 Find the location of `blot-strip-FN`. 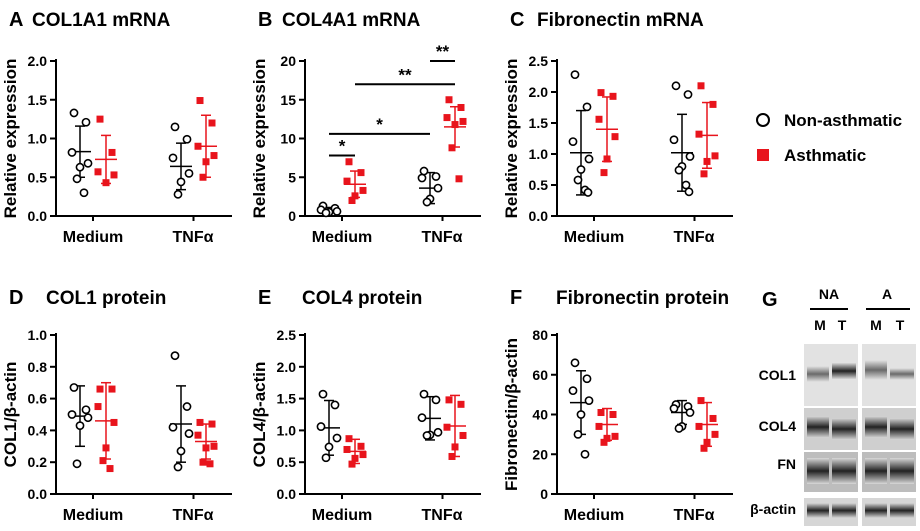

blot-strip-FN is located at coordinates (860, 472).